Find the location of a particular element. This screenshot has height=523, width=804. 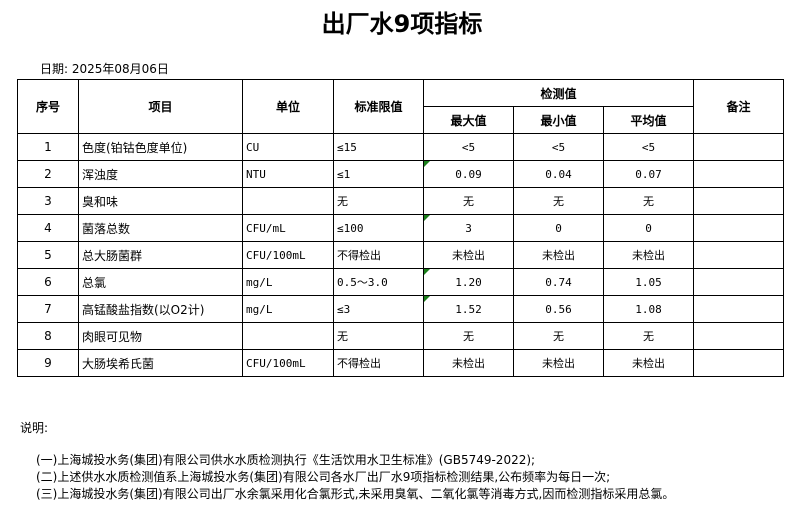

cell-no: 2 is located at coordinates (48, 174).